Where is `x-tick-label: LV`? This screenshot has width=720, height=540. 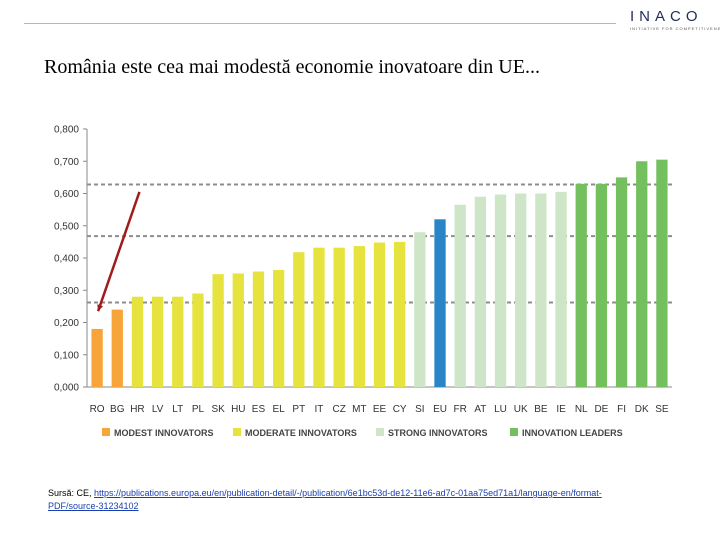 x-tick-label: LV is located at coordinates (158, 409).